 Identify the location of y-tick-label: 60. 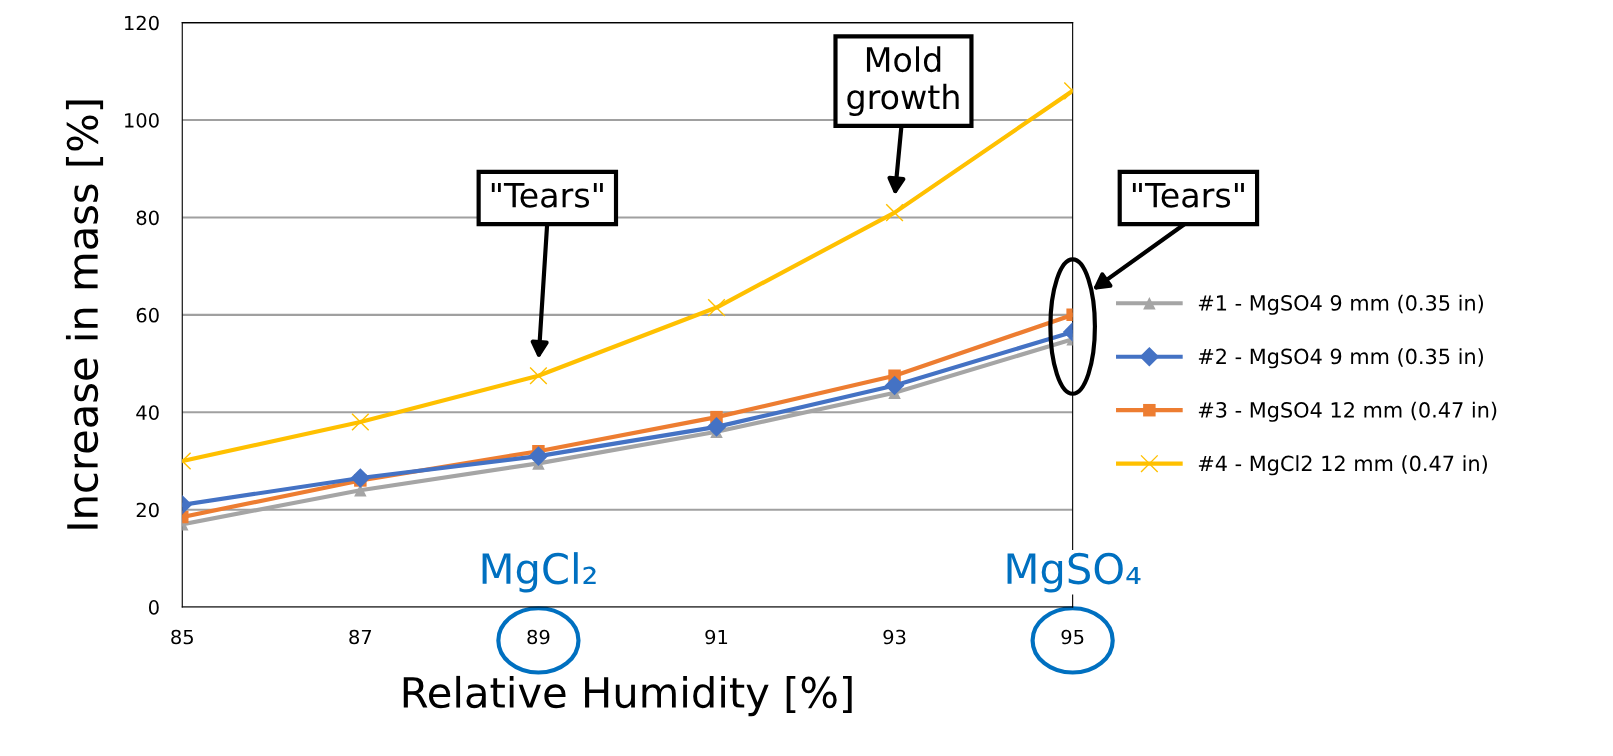
(147, 315).